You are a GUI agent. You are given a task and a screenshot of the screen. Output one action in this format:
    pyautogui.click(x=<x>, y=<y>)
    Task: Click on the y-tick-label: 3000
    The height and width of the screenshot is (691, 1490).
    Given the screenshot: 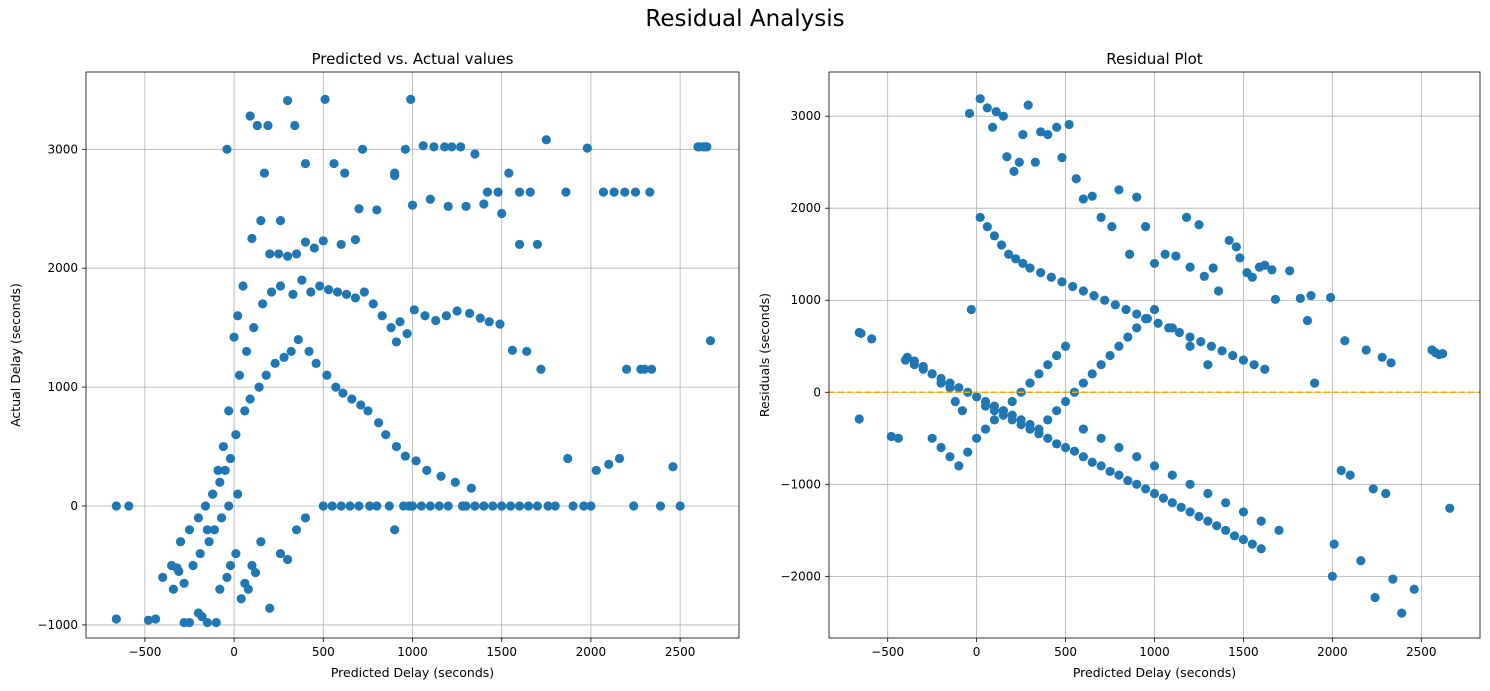 What is the action you would take?
    pyautogui.click(x=62, y=149)
    